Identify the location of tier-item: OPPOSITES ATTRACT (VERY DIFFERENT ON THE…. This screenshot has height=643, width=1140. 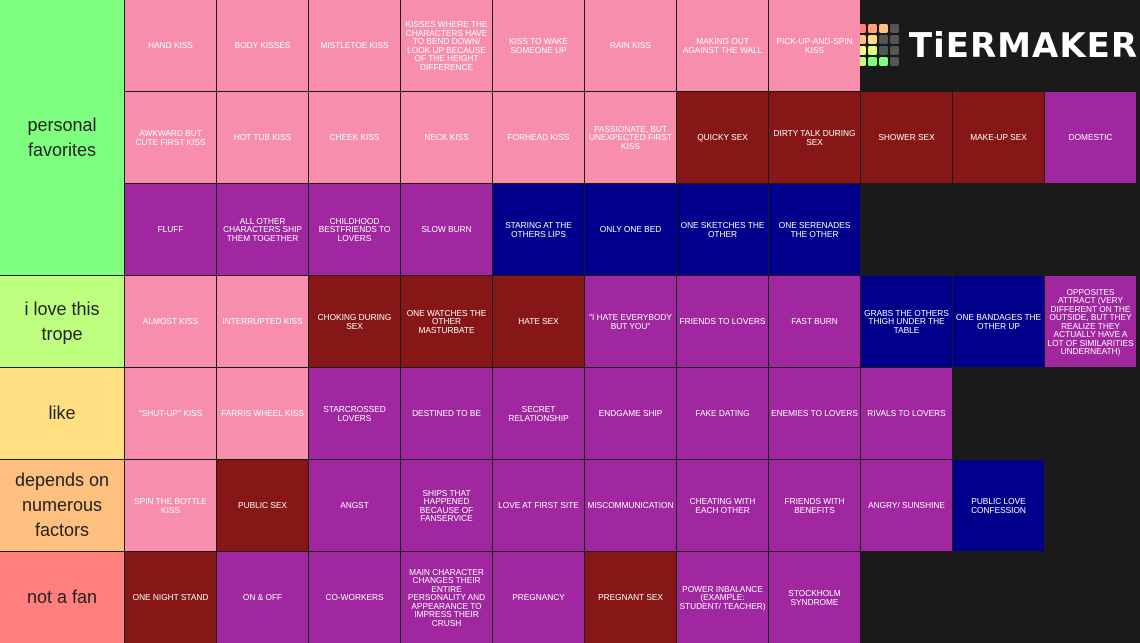
(1090, 321).